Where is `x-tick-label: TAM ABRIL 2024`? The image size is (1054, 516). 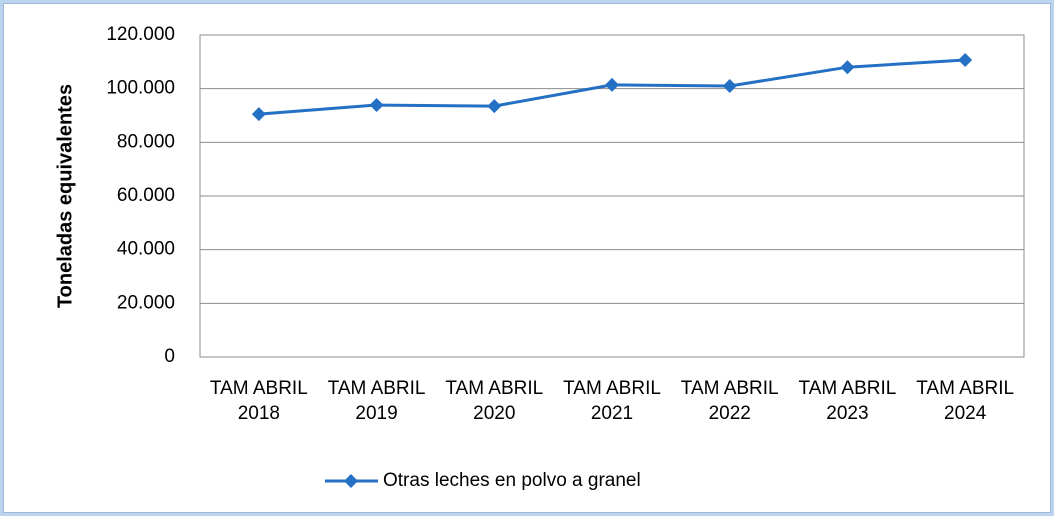 x-tick-label: TAM ABRIL 2024 is located at coordinates (965, 401).